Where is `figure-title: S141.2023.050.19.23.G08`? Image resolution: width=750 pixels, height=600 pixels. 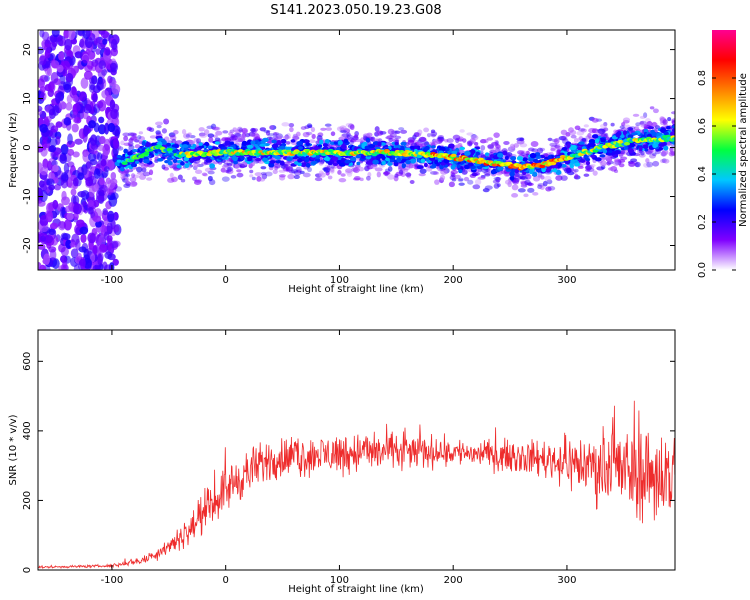 figure-title: S141.2023.050.19.23.G08 is located at coordinates (355, 10).